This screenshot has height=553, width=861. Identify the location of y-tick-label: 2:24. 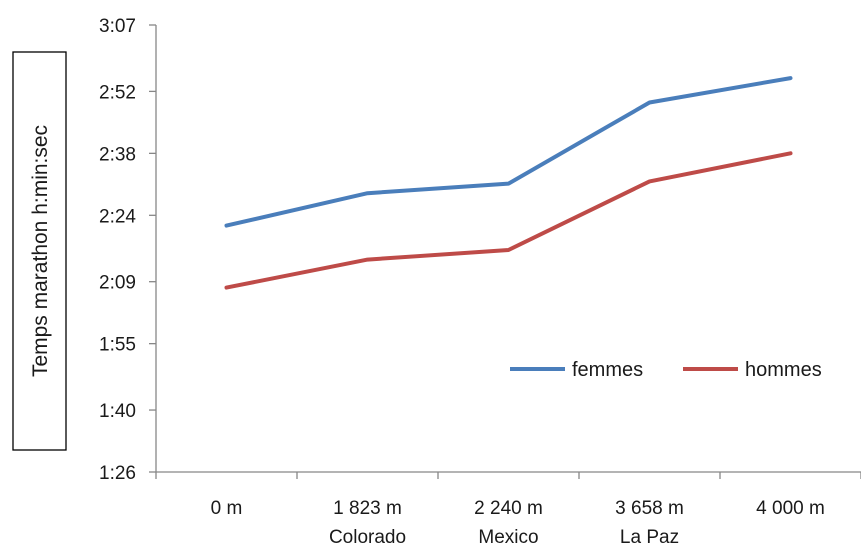
(117, 216).